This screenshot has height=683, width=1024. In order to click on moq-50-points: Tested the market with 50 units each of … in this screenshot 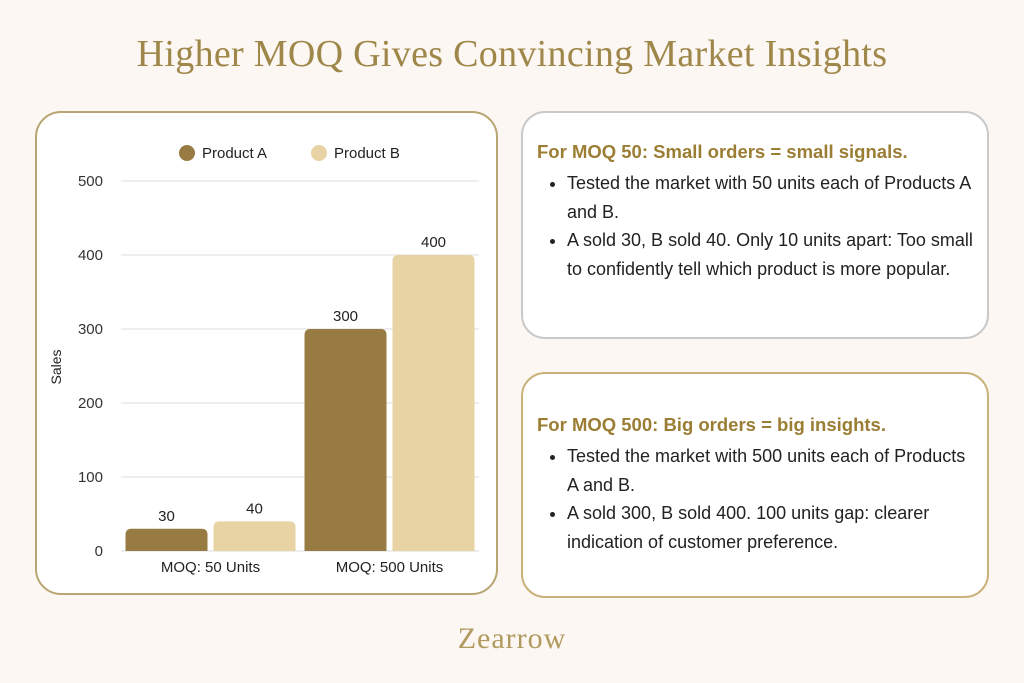, I will do `click(757, 226)`.